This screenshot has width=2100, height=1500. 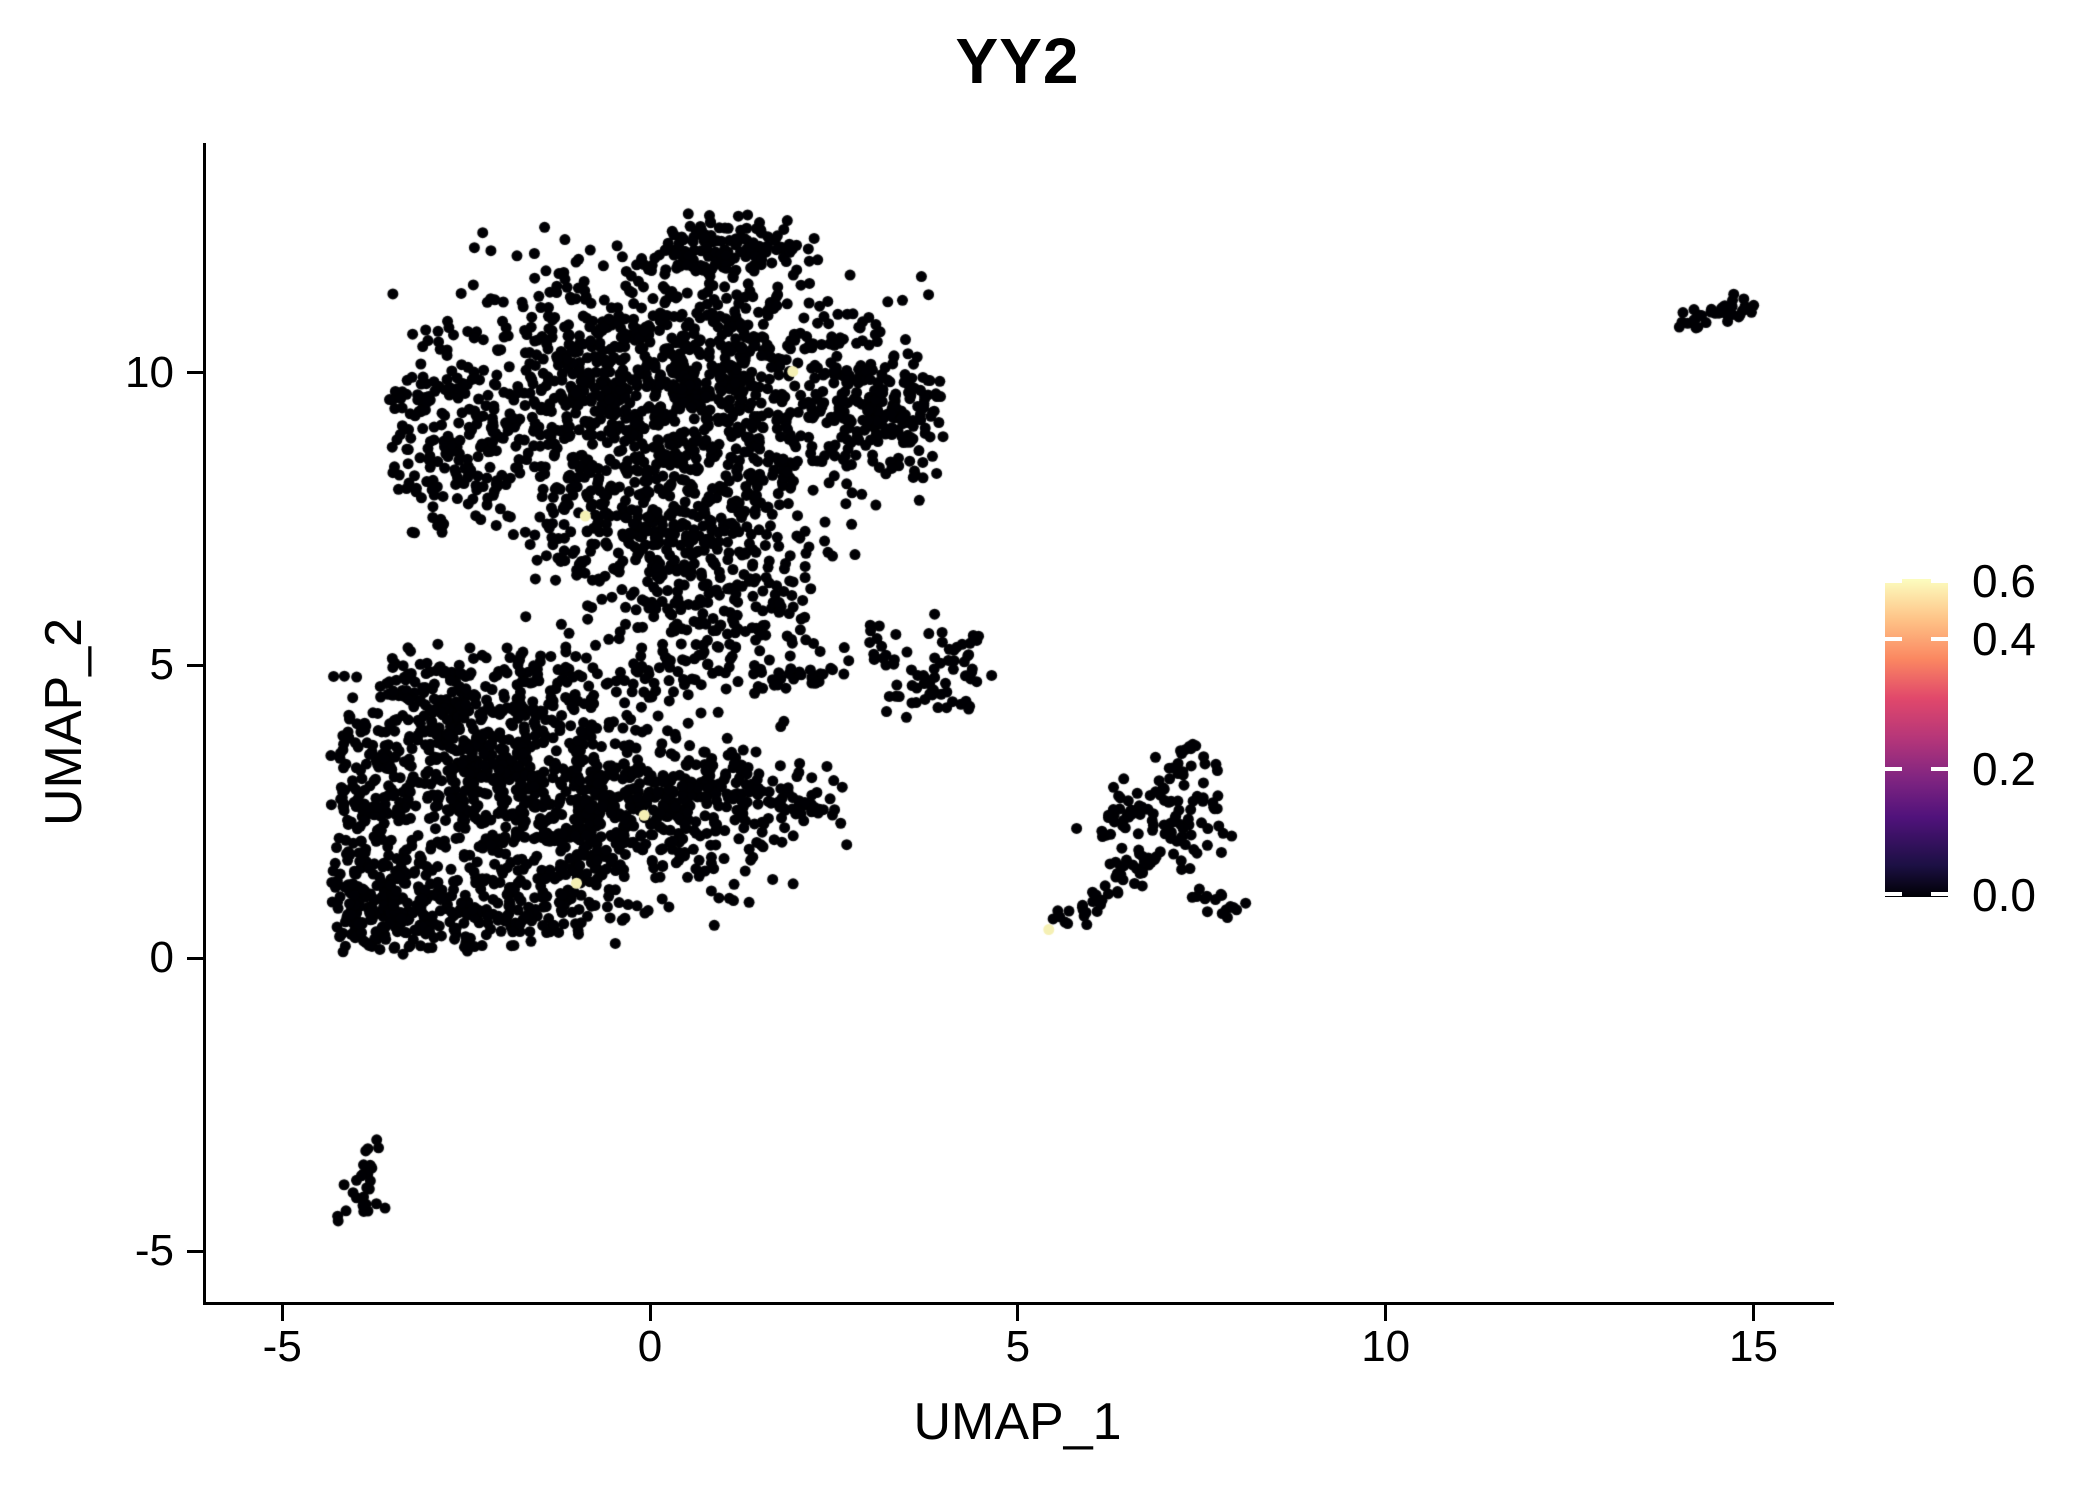 What do you see at coordinates (1753, 1346) in the screenshot?
I see `x-tick-label: 15` at bounding box center [1753, 1346].